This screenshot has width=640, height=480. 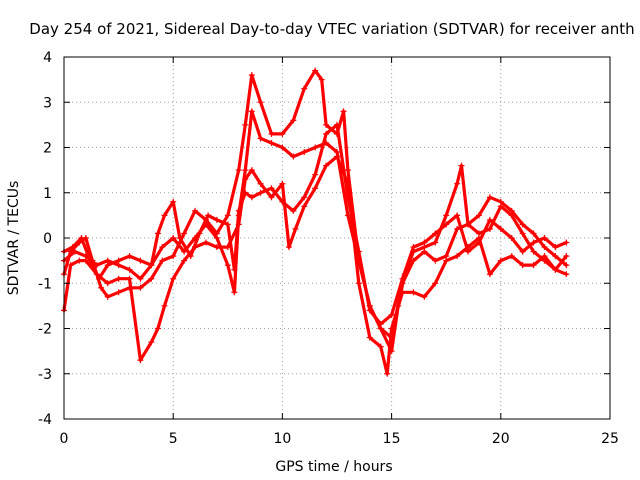 What do you see at coordinates (45, 375) in the screenshot?
I see `y-tick-label: -3` at bounding box center [45, 375].